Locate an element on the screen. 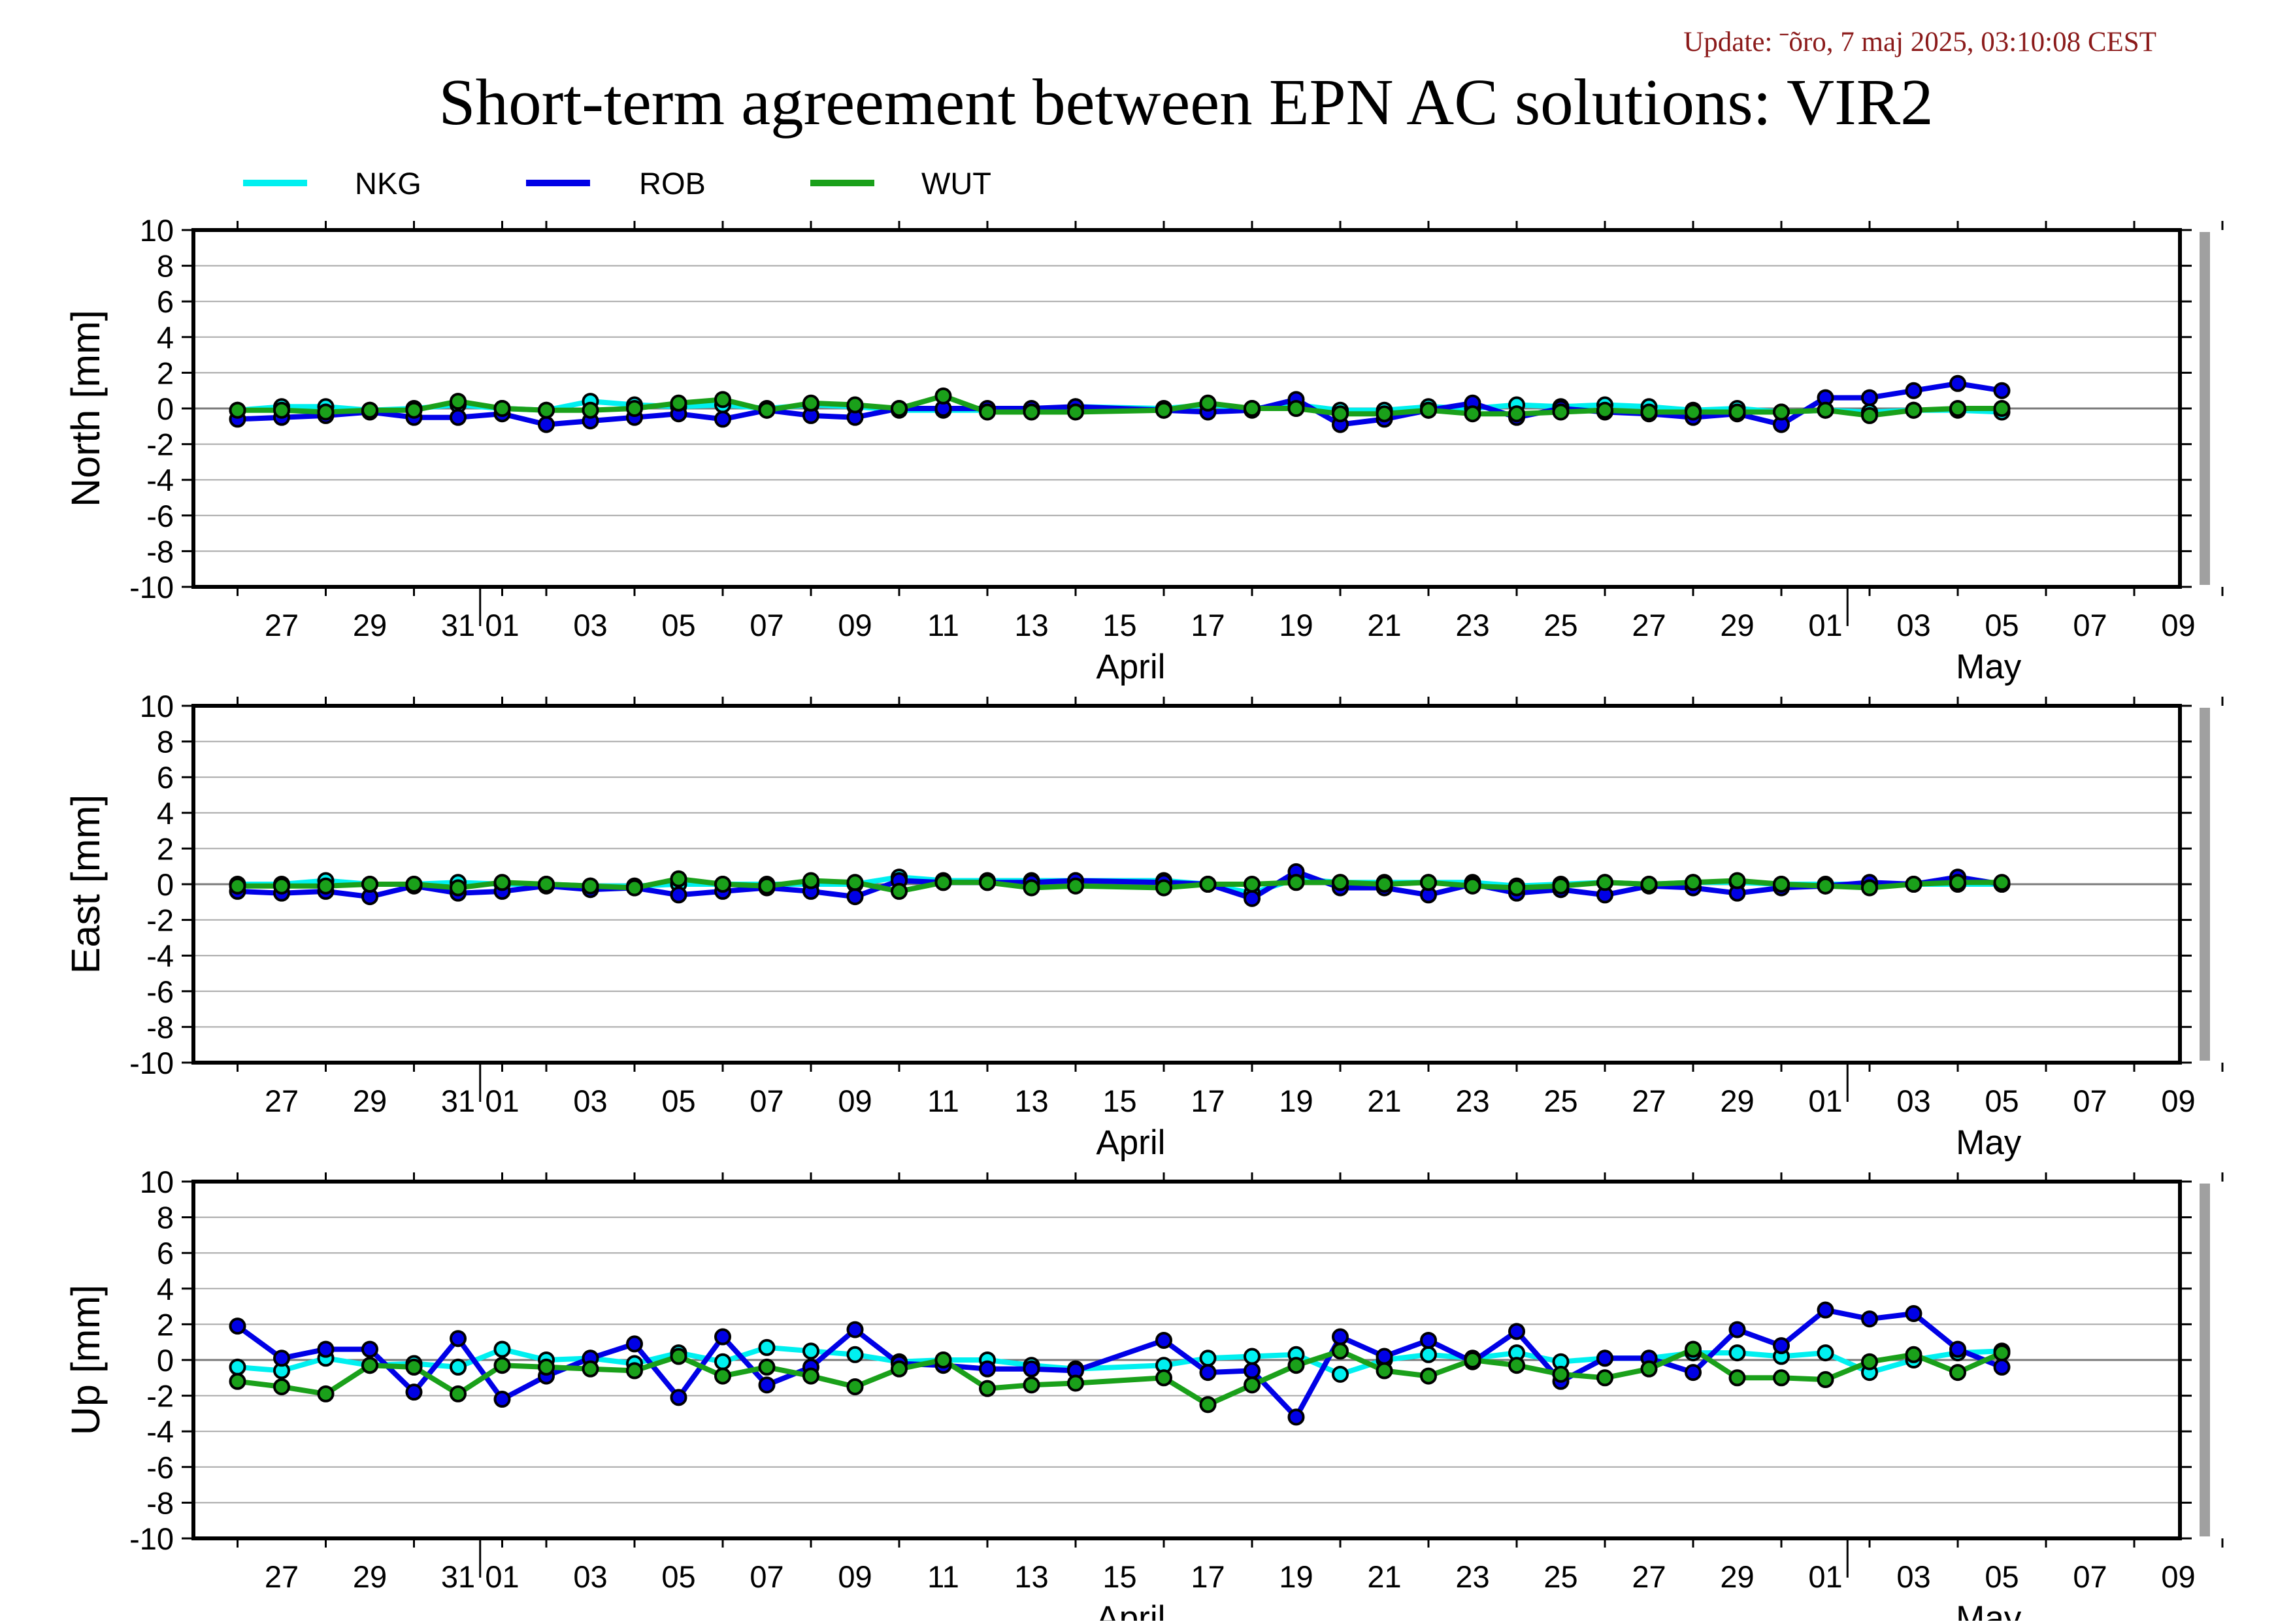  legend-item-nkg: NKG is located at coordinates (332, 183).